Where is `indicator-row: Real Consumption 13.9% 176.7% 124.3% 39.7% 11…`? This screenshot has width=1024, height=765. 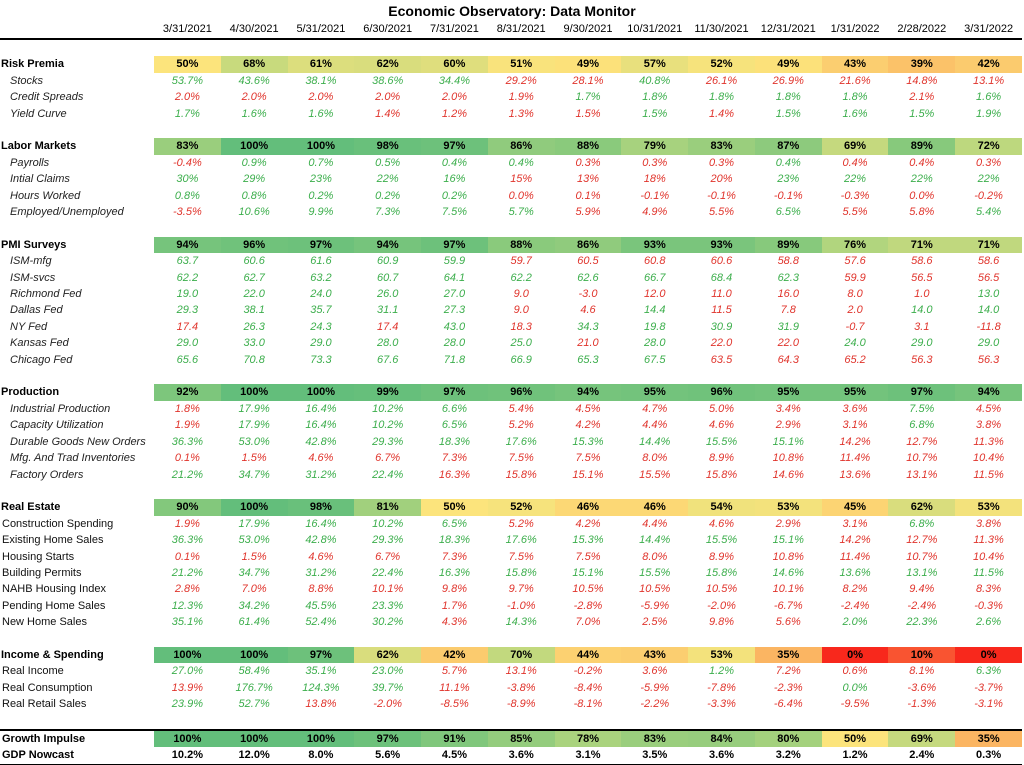 indicator-row: Real Consumption 13.9% 176.7% 124.3% 39.7% 11… is located at coordinates (511, 688).